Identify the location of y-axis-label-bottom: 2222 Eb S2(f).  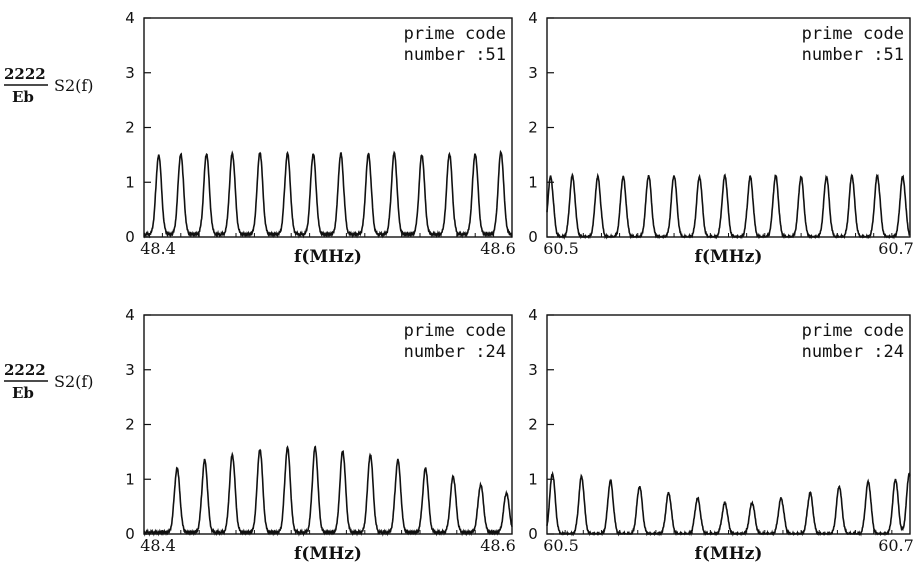
(49, 381).